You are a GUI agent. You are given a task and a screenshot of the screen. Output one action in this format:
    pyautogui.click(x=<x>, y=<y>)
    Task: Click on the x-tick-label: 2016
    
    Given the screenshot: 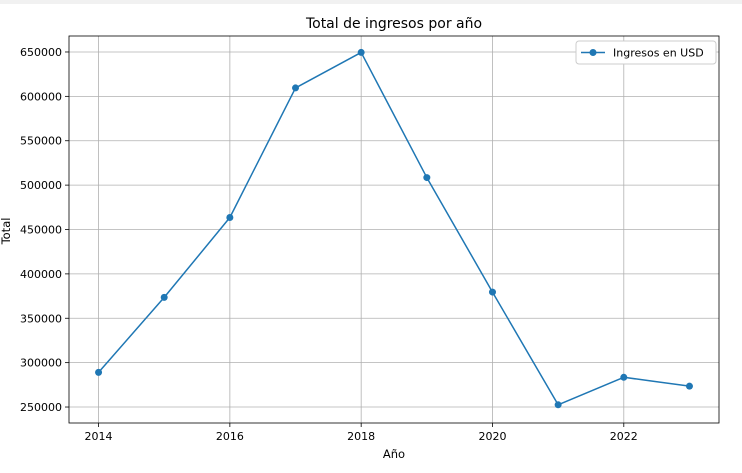 What is the action you would take?
    pyautogui.click(x=230, y=436)
    